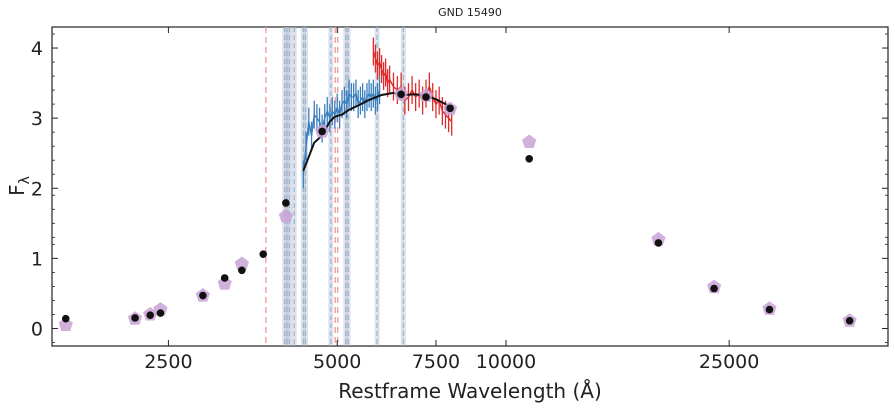  I want to click on x-tick-label-1: 5000, so click(337, 362).